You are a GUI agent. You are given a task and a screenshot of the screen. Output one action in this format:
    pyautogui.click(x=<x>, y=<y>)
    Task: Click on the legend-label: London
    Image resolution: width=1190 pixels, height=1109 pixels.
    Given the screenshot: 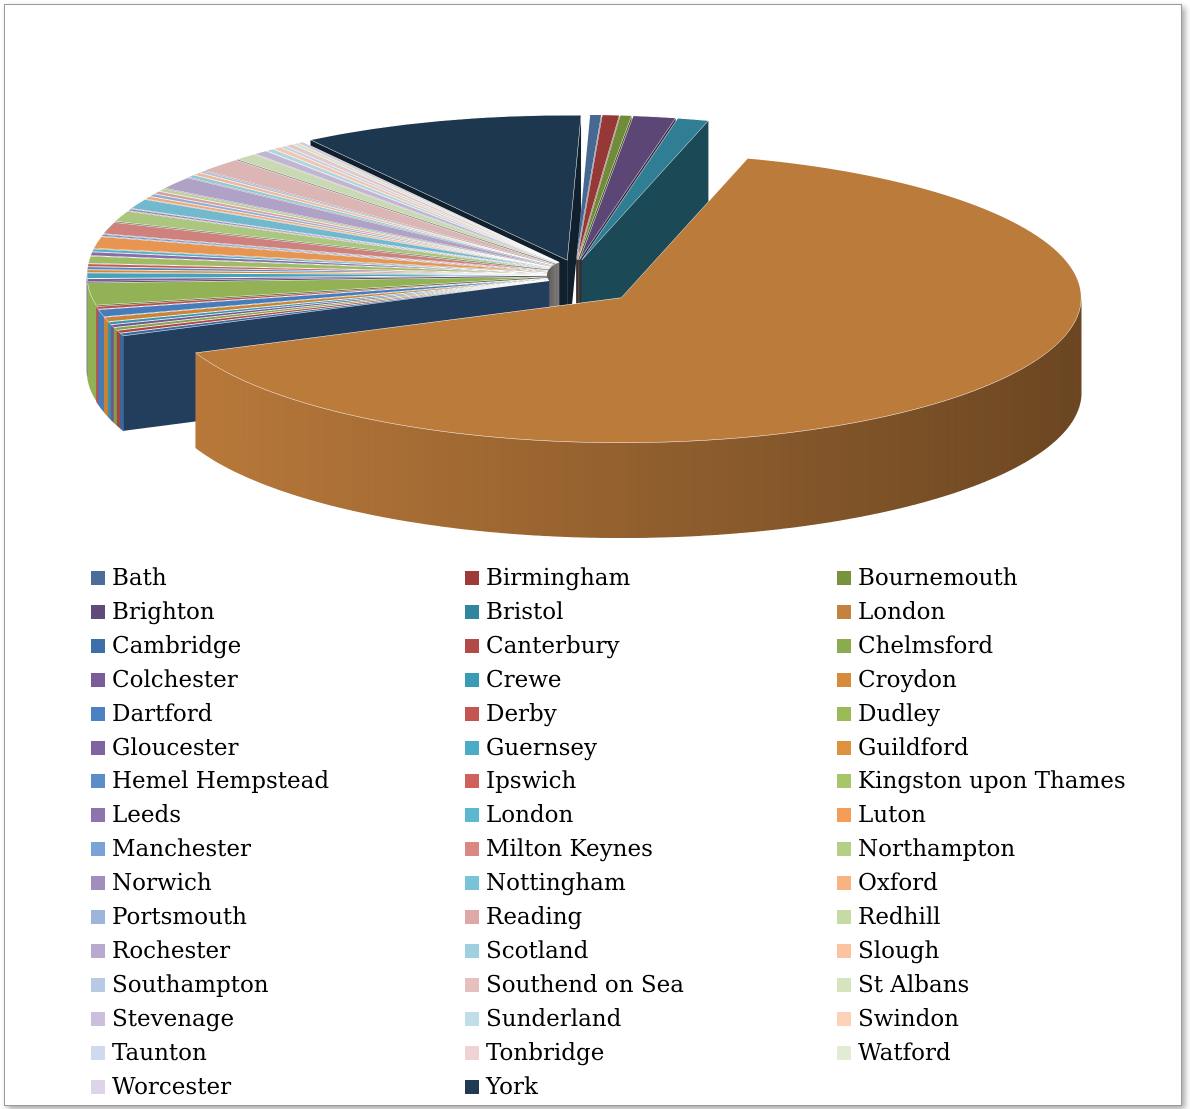 What is the action you would take?
    pyautogui.click(x=902, y=611)
    